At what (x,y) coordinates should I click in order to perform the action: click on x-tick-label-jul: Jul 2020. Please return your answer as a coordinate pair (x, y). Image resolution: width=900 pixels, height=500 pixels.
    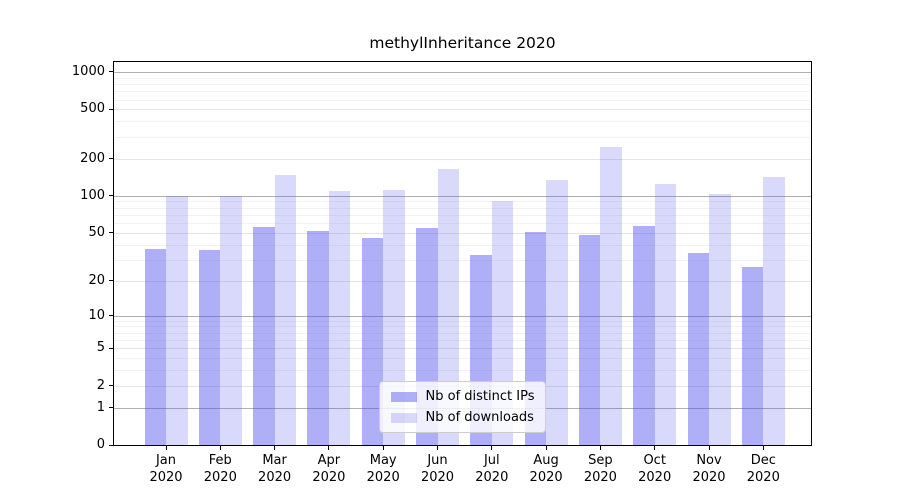
    Looking at the image, I should click on (492, 469).